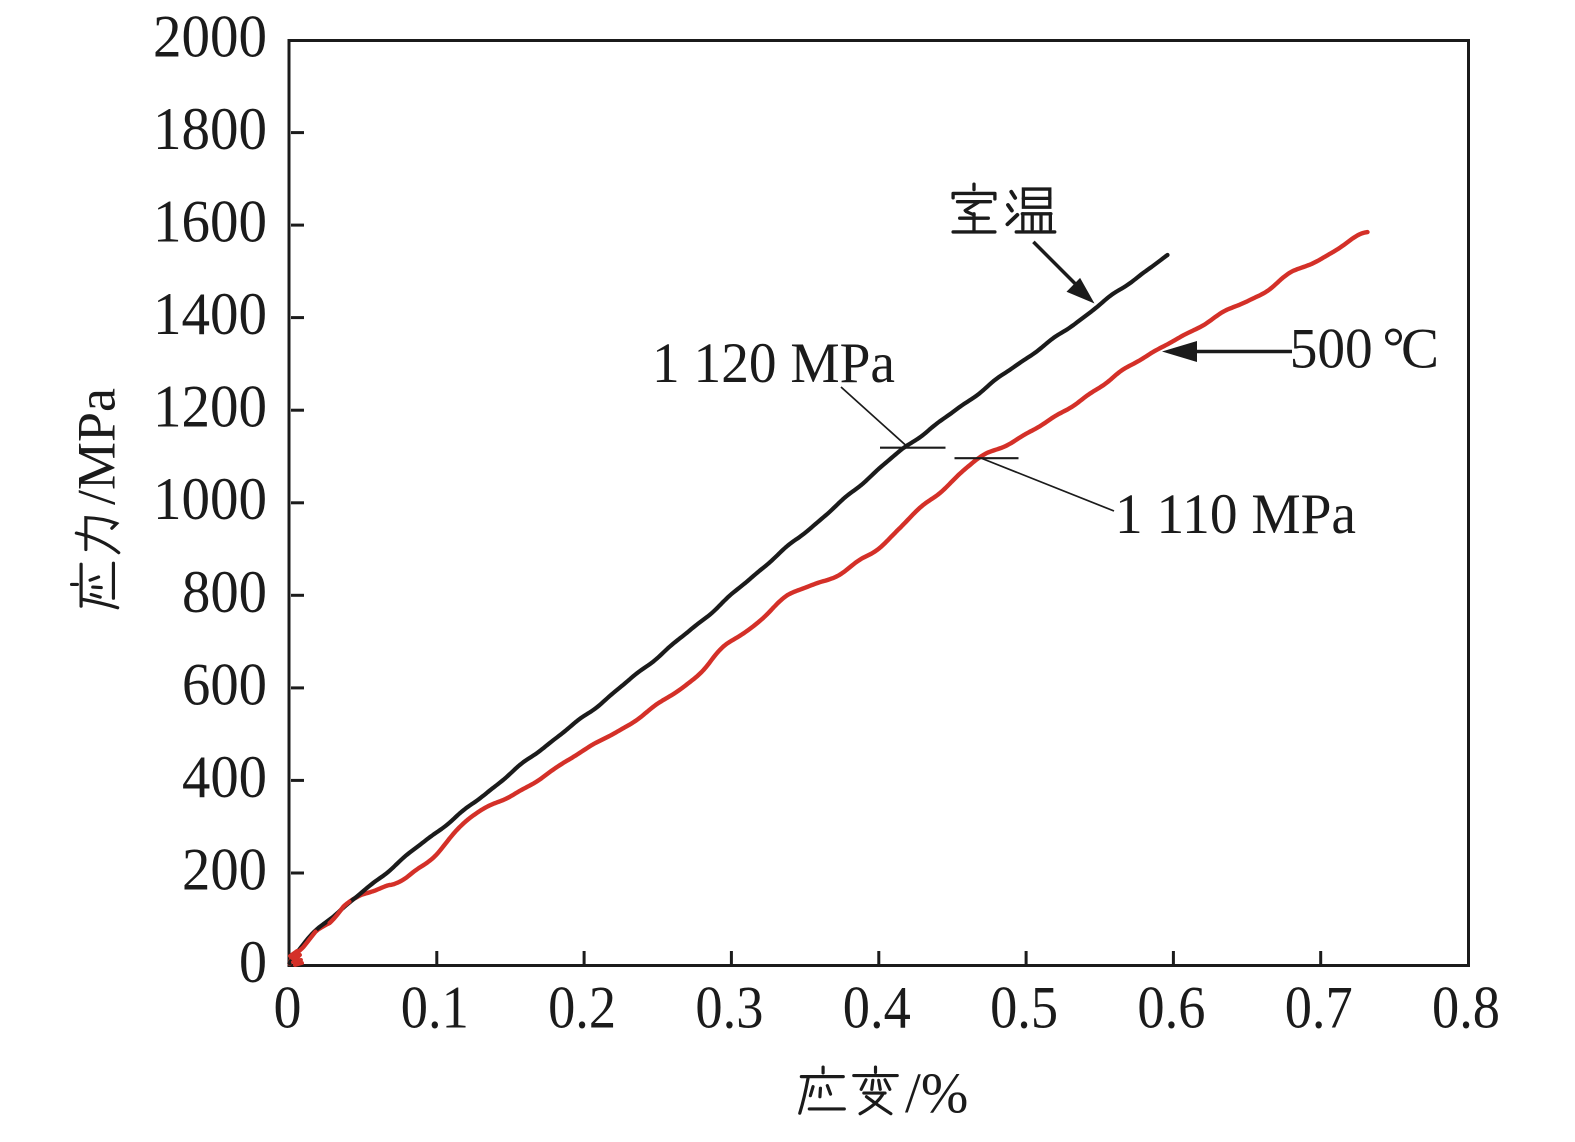 Image resolution: width=1575 pixels, height=1142 pixels. What do you see at coordinates (210, 129) in the screenshot?
I see `svg-text: 1800` at bounding box center [210, 129].